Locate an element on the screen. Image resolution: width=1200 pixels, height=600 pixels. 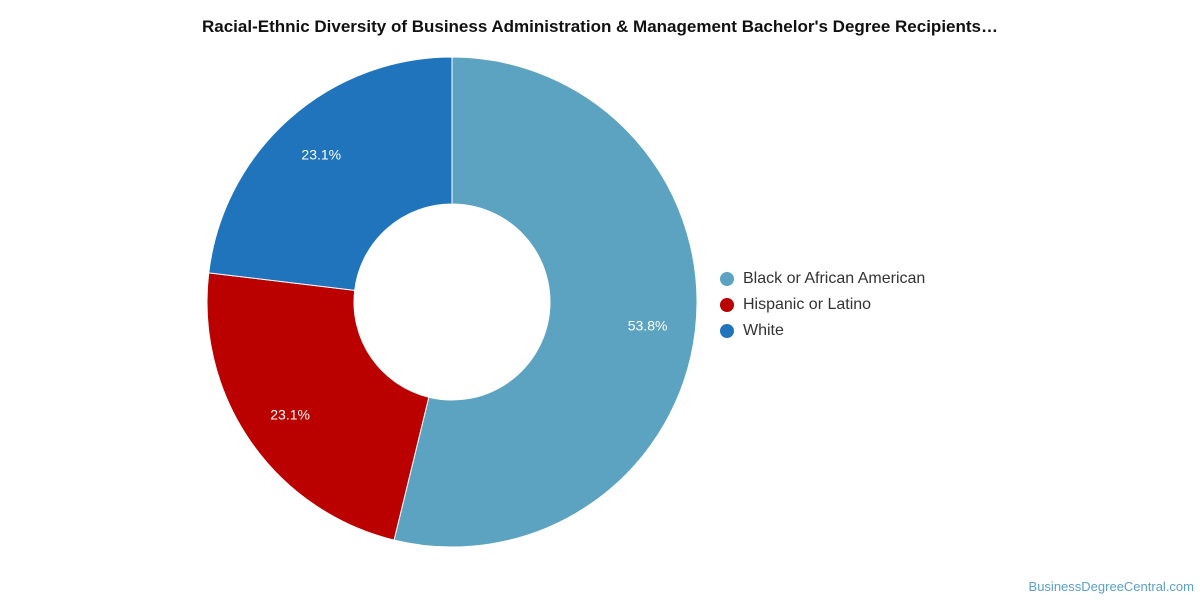
data-label-black-or-african-american: 53.8% is located at coordinates (648, 325).